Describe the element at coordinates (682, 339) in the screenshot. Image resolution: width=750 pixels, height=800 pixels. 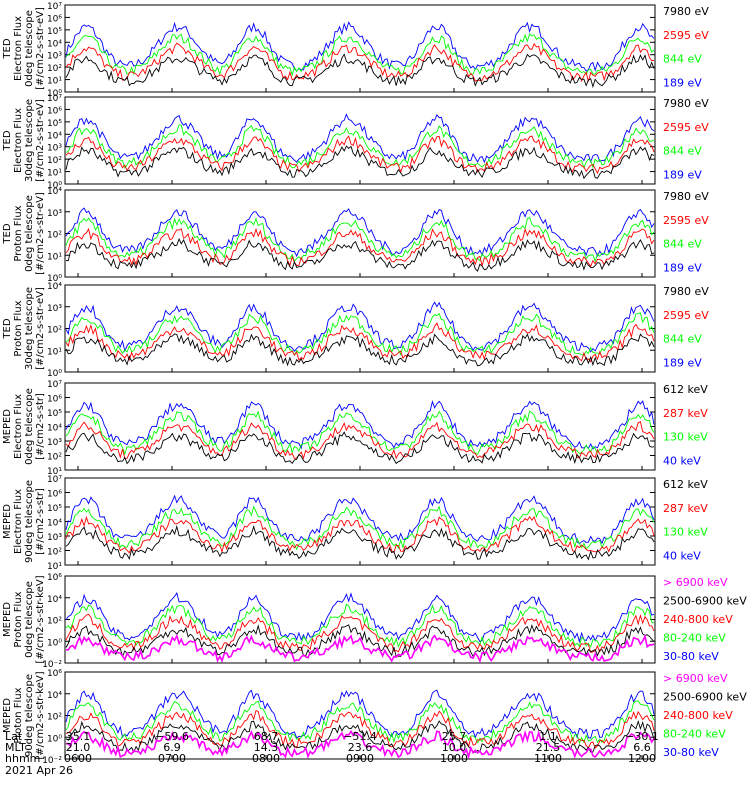
I see `legend-entry: 844 eV` at that location.